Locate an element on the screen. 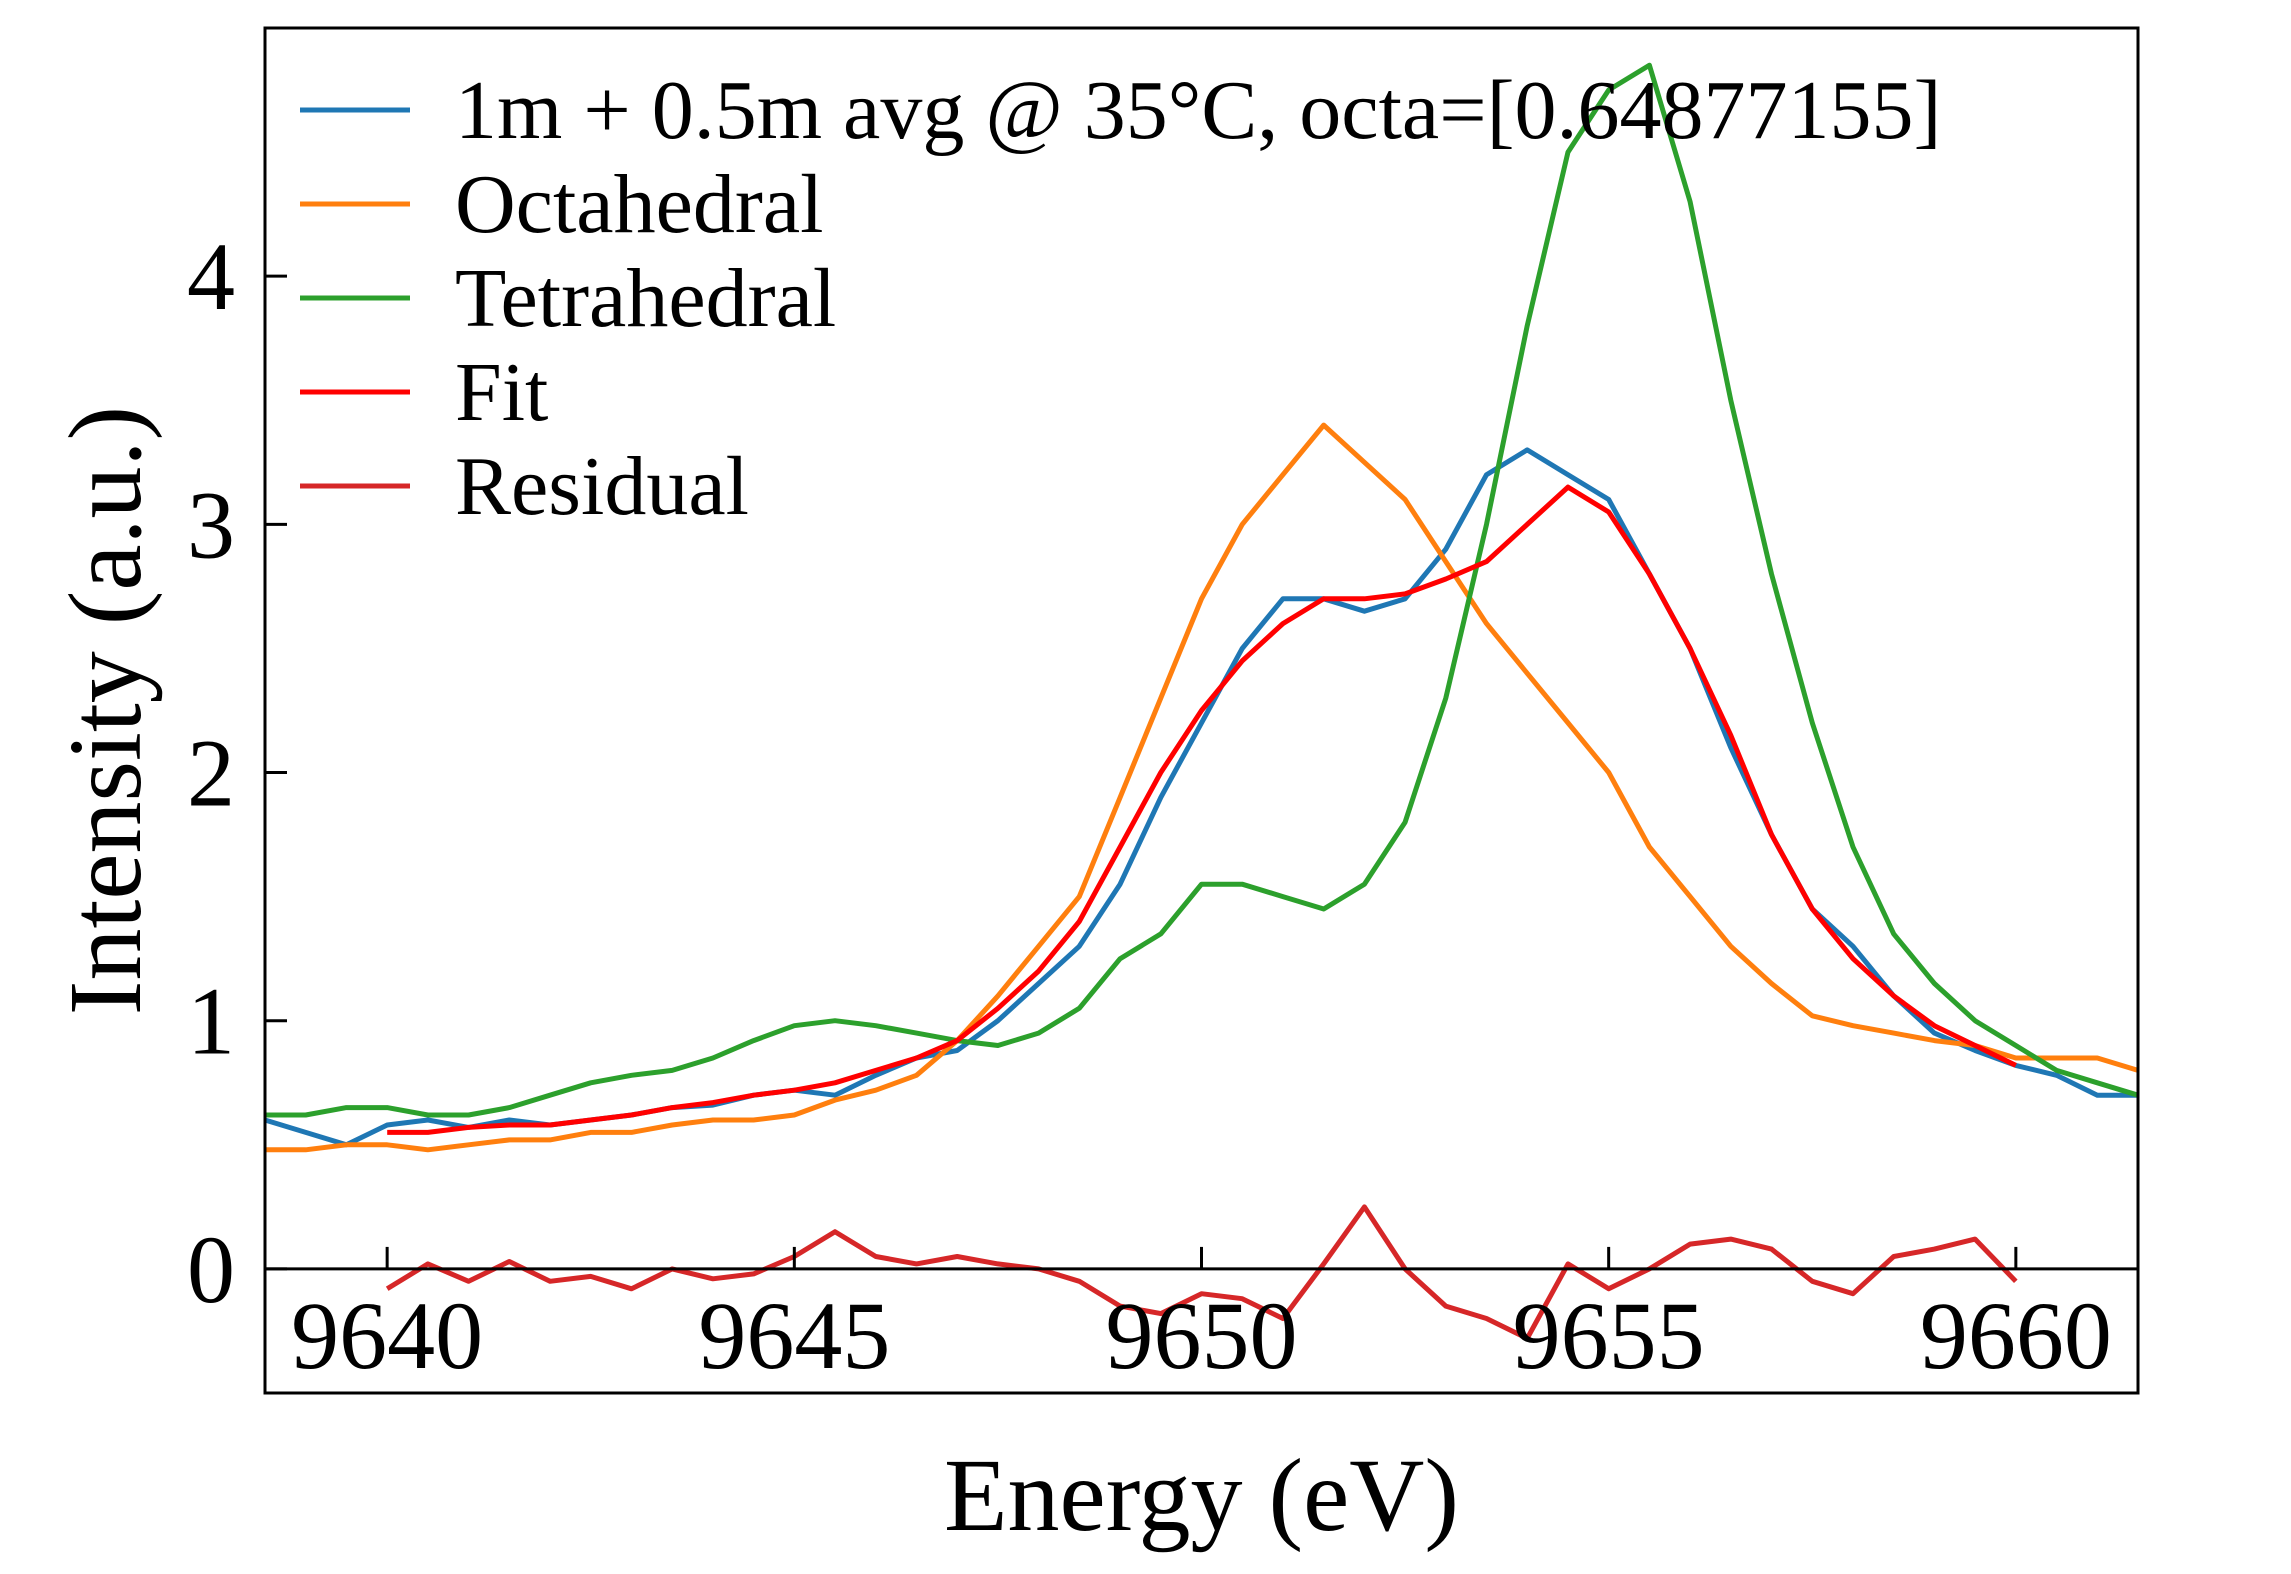  y-tick-label: 3 is located at coordinates (211, 524).